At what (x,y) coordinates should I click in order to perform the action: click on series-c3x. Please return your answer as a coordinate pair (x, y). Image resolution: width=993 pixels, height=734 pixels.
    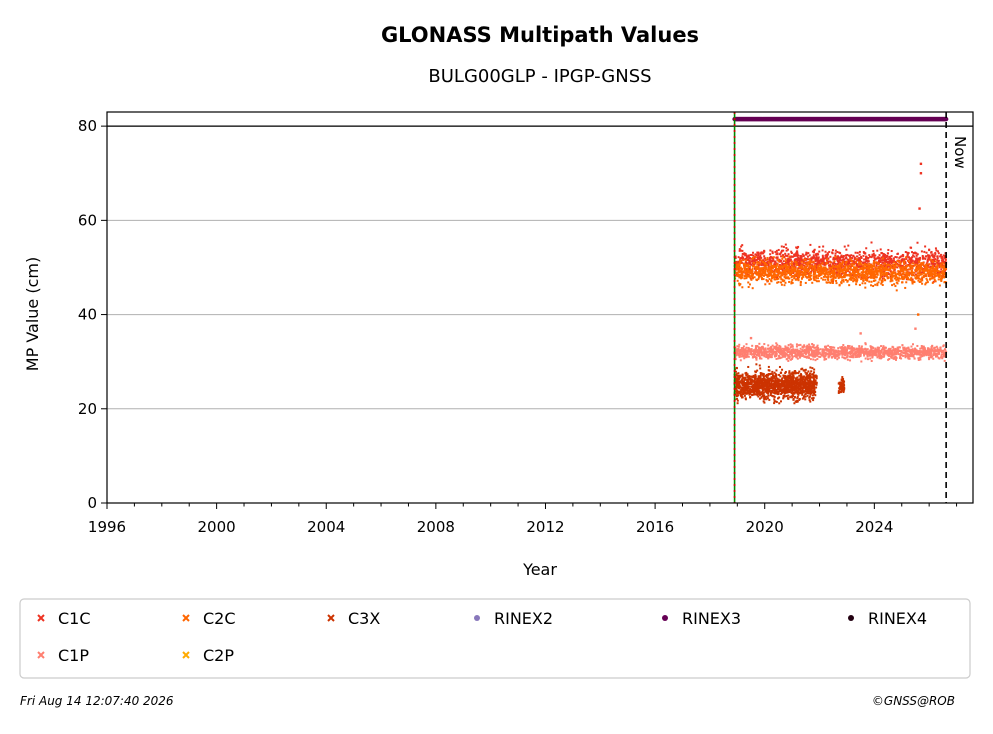
    Looking at the image, I should click on (841, 385).